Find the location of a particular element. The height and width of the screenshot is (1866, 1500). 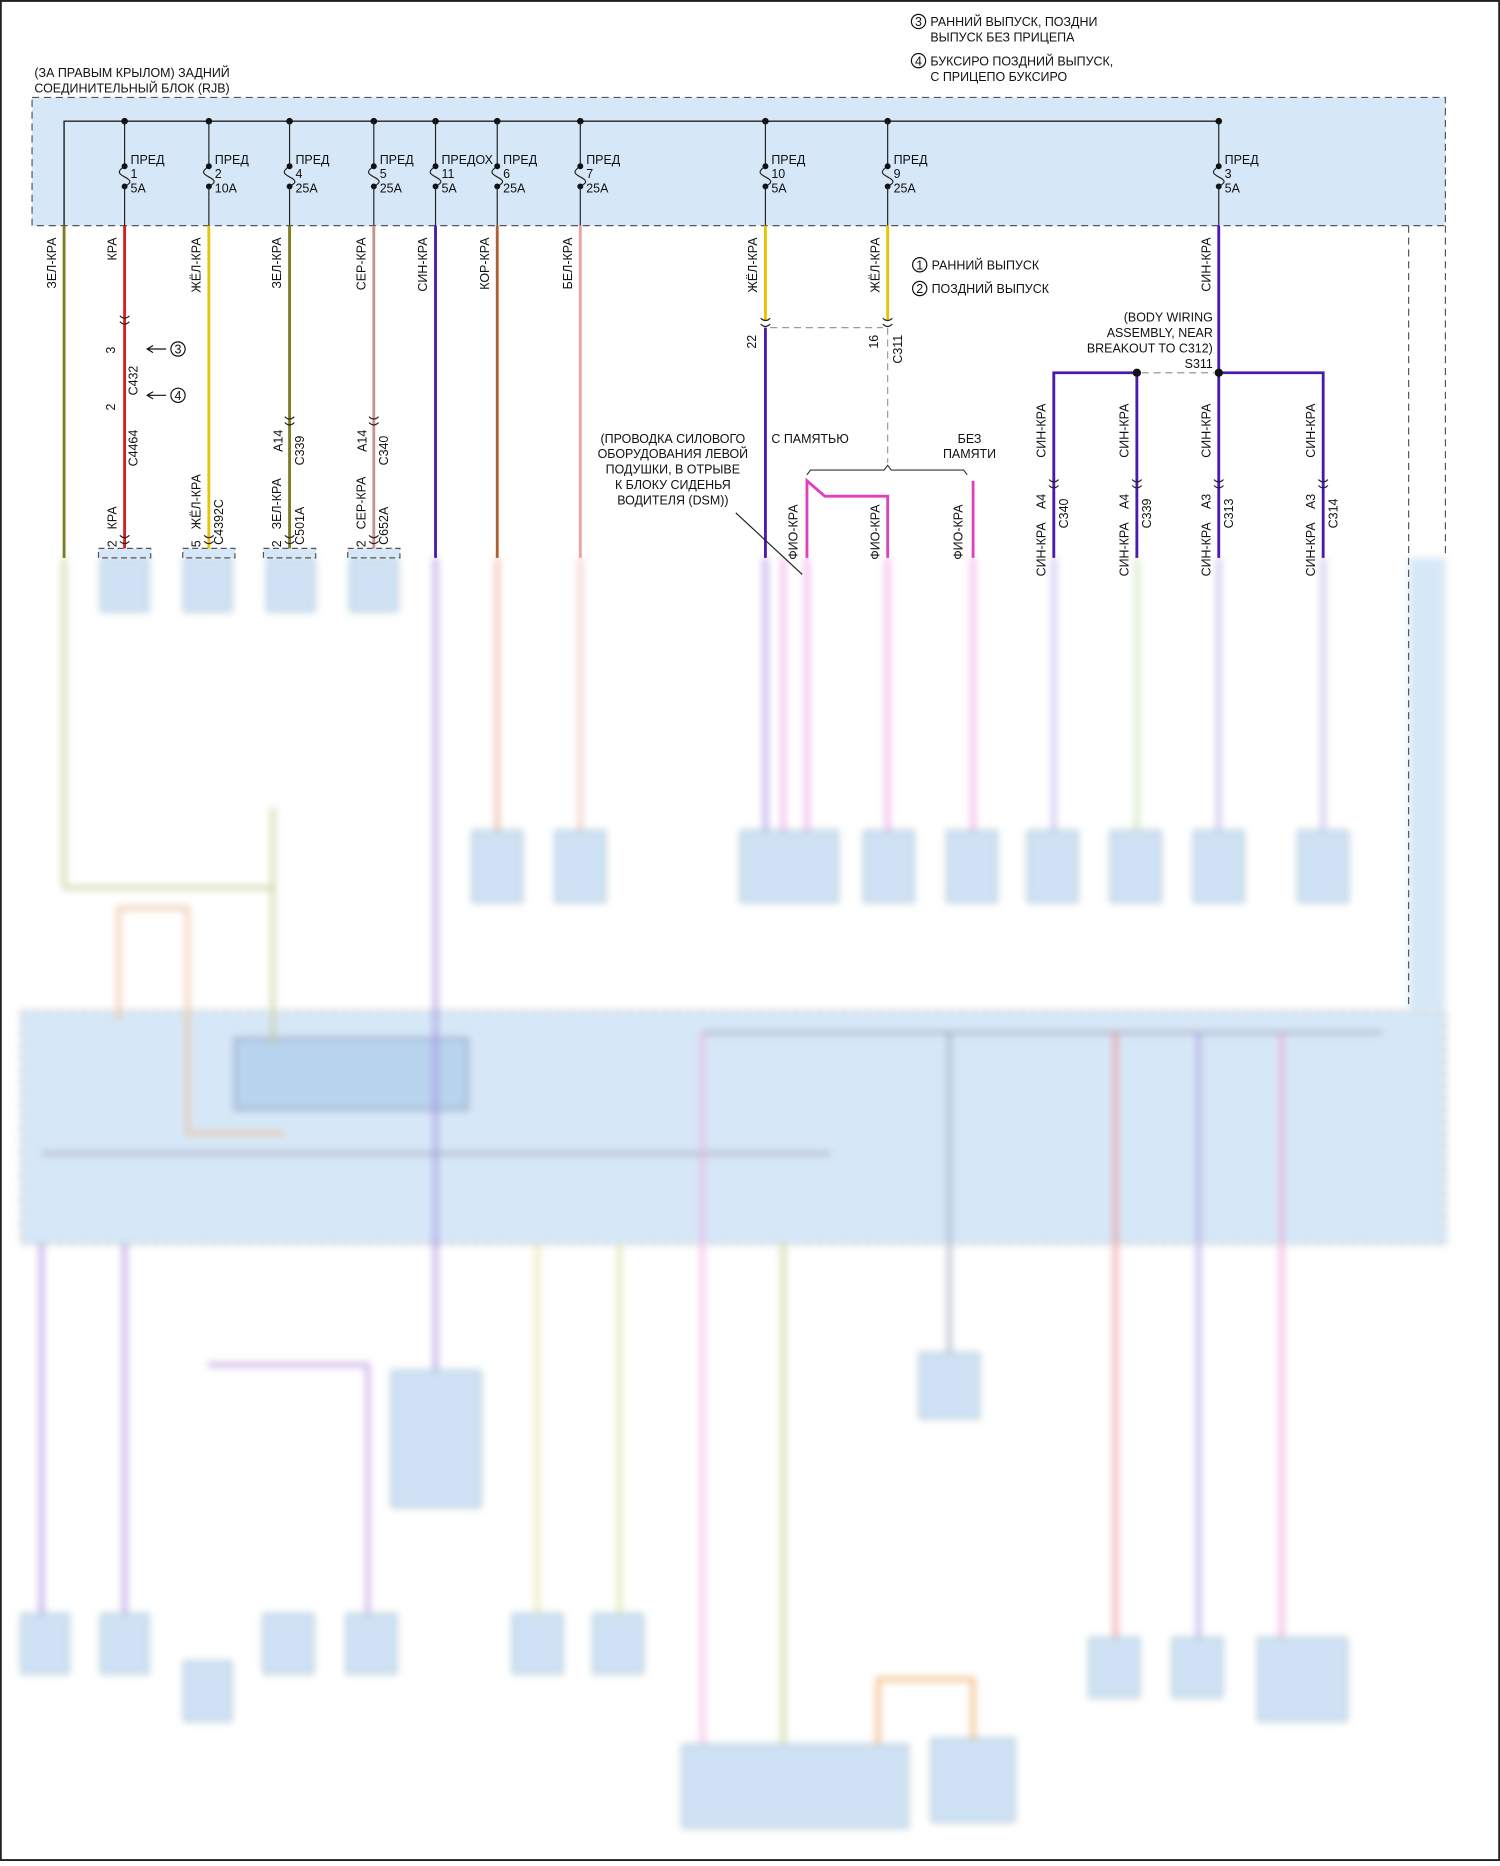

fuse-number: 11 is located at coordinates (447, 174).